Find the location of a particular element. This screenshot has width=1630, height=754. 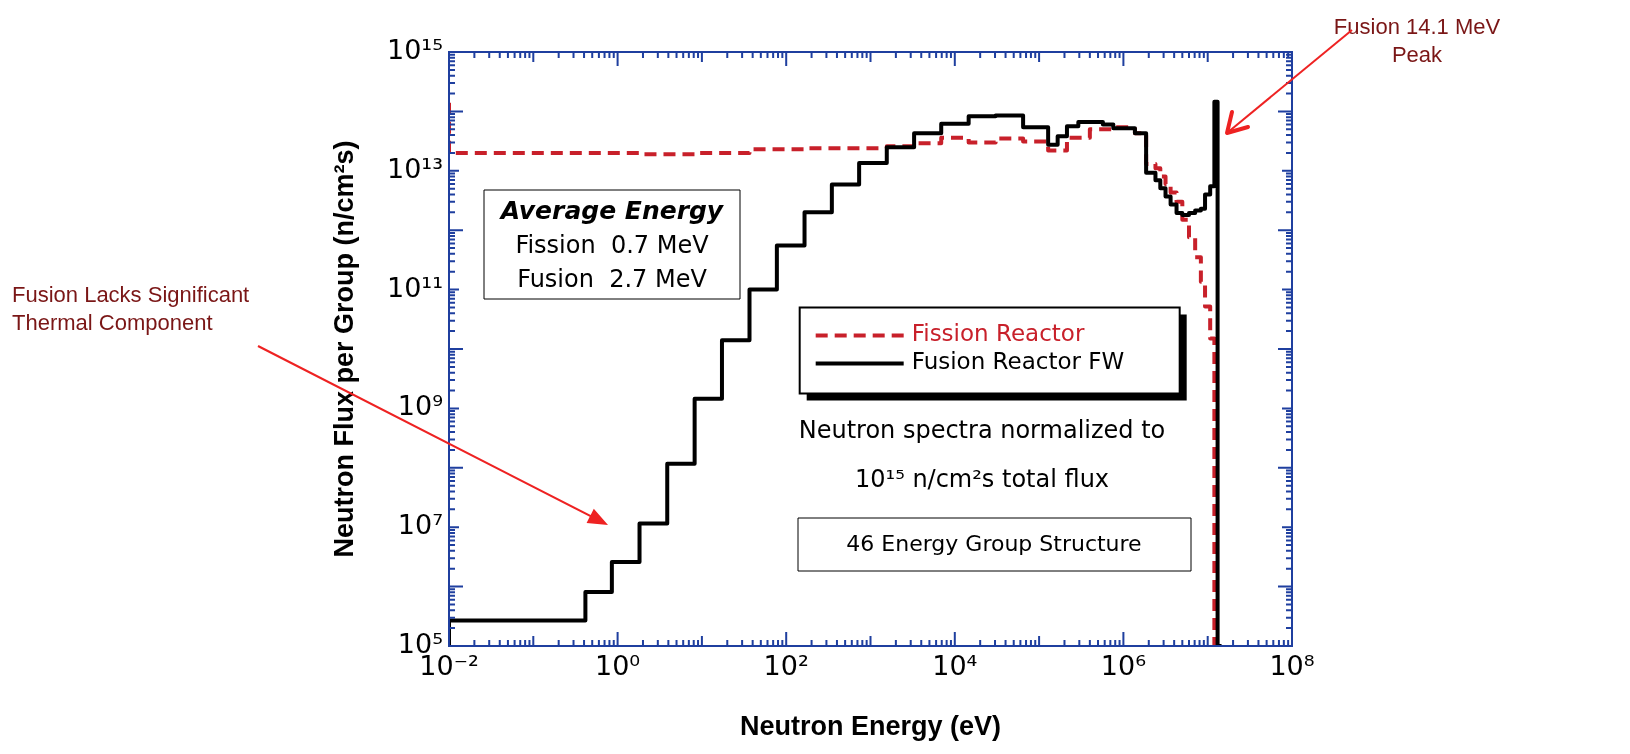

y-tick-label: 10¹¹ is located at coordinates (414, 287).